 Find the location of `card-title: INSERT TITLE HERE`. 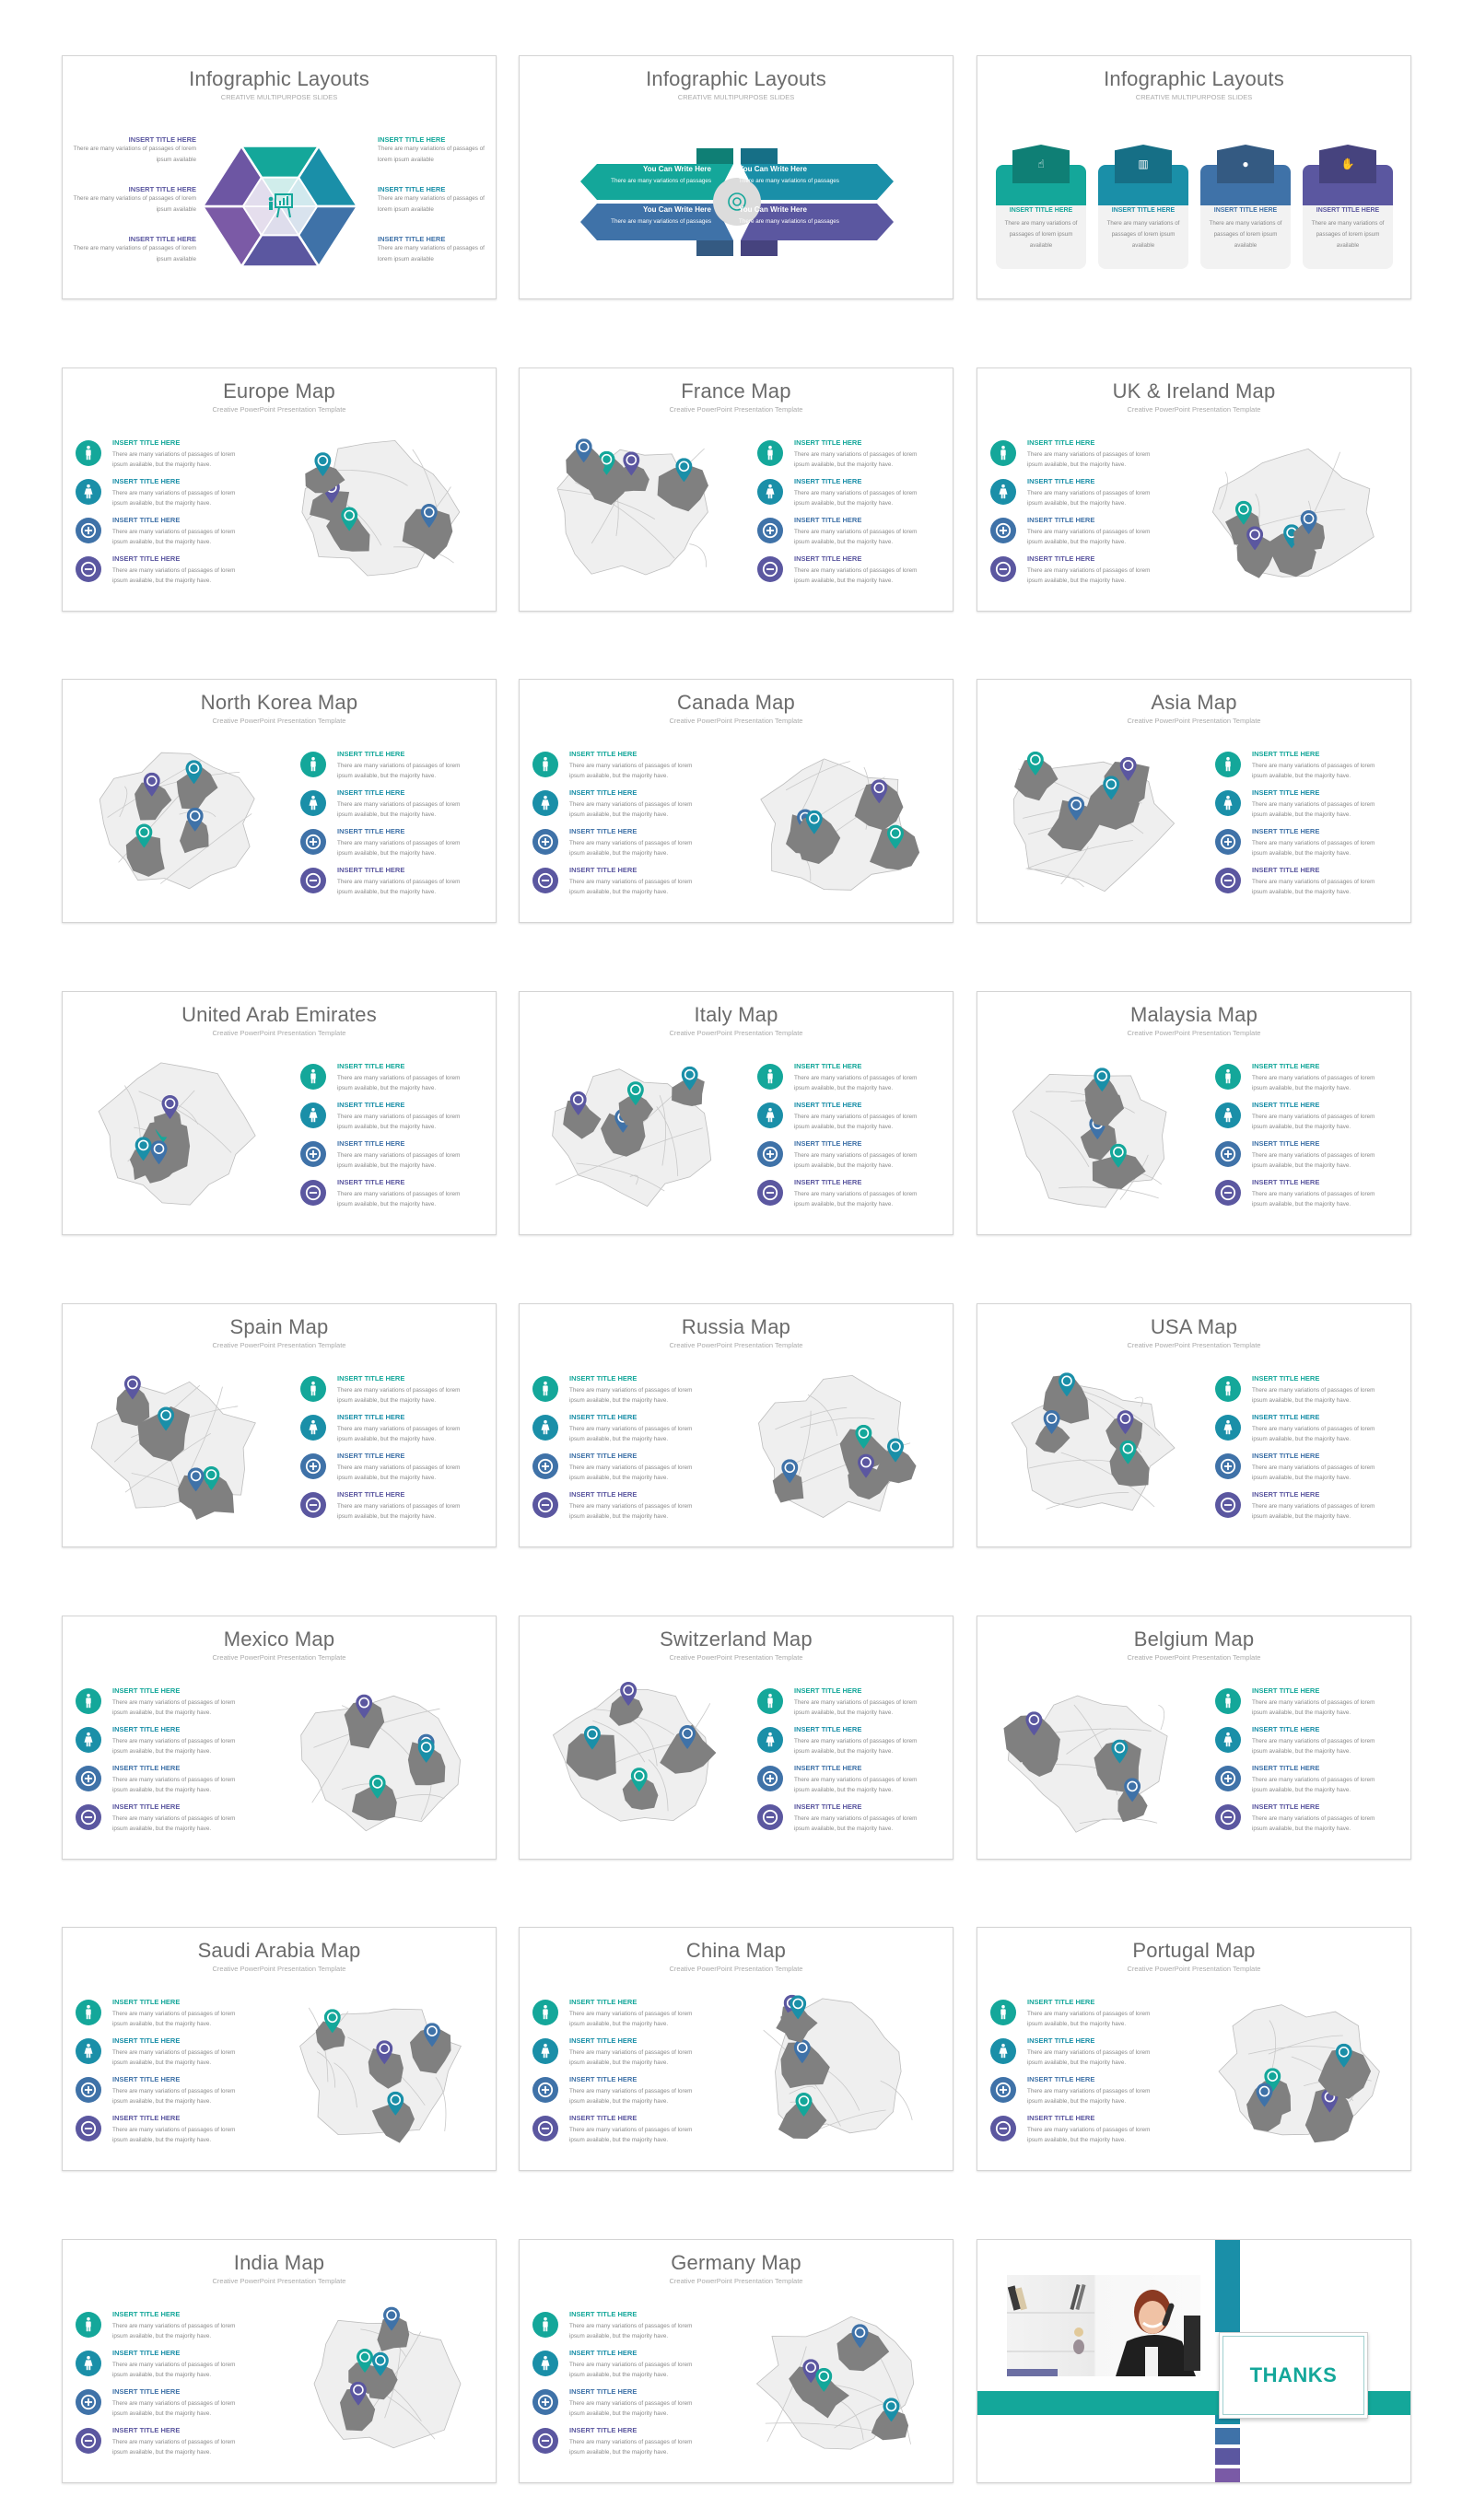

card-title: INSERT TITLE HERE is located at coordinates (1348, 210).